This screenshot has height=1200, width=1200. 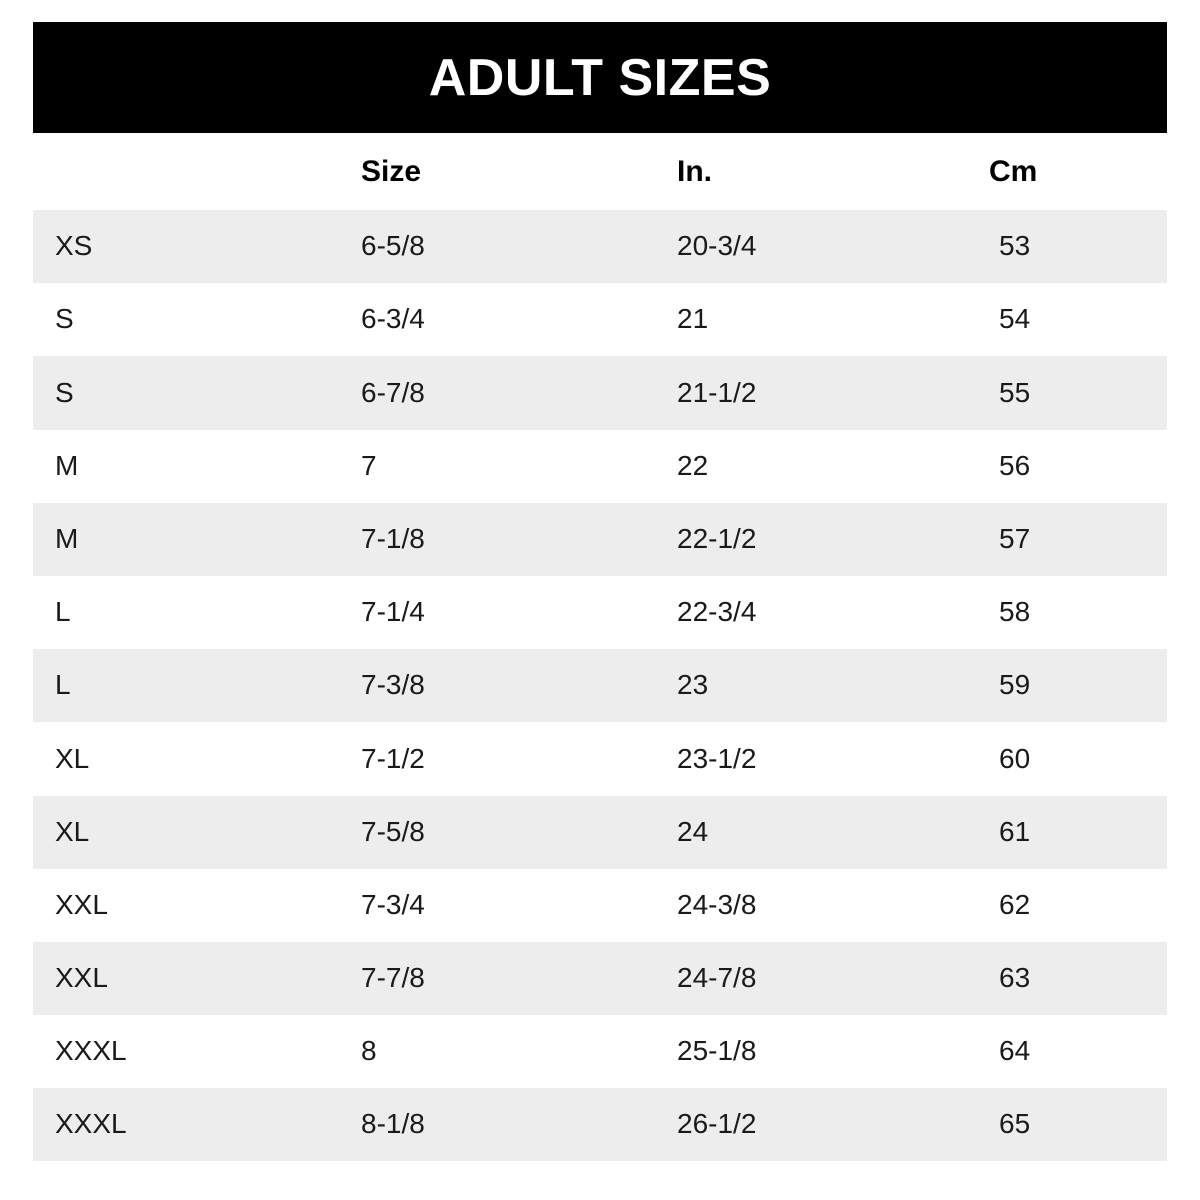 What do you see at coordinates (805, 612) in the screenshot?
I see `cell-inches: 22-3/4` at bounding box center [805, 612].